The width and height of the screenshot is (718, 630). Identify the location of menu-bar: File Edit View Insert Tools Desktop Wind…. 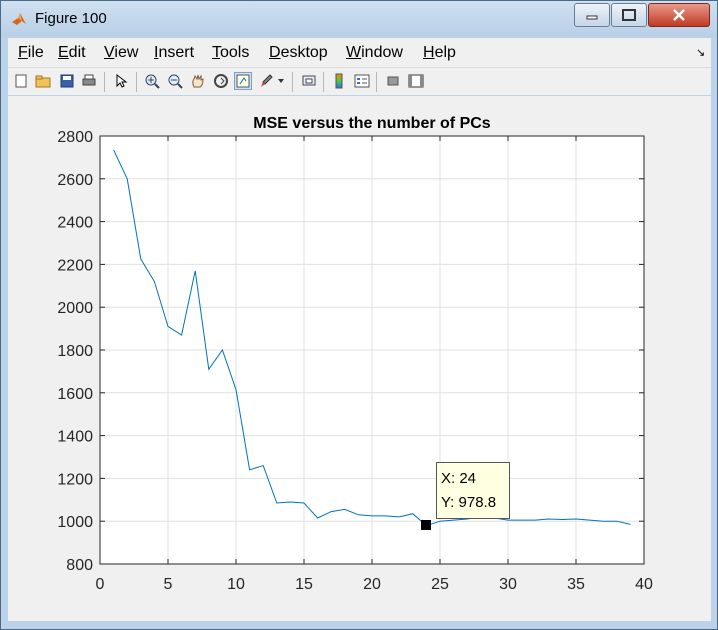
(359, 52).